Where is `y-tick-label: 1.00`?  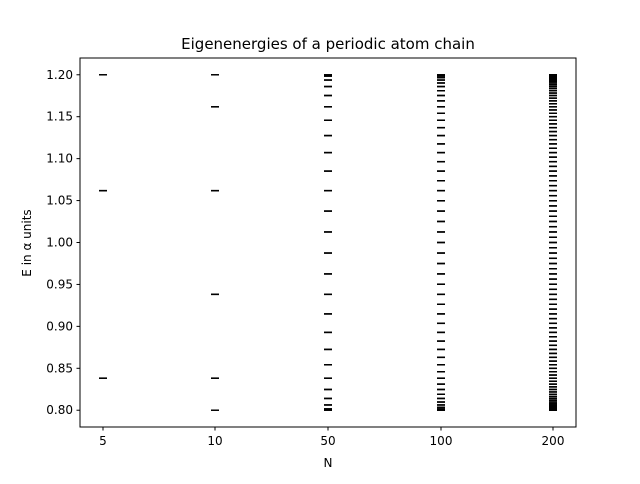 y-tick-label: 1.00 is located at coordinates (59, 243).